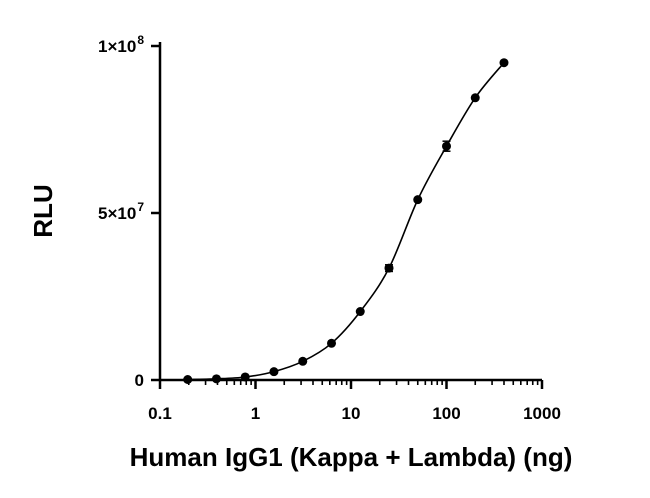 The height and width of the screenshot is (498, 650). I want to click on y-tick-label-base-1: 5×10, so click(117, 213).